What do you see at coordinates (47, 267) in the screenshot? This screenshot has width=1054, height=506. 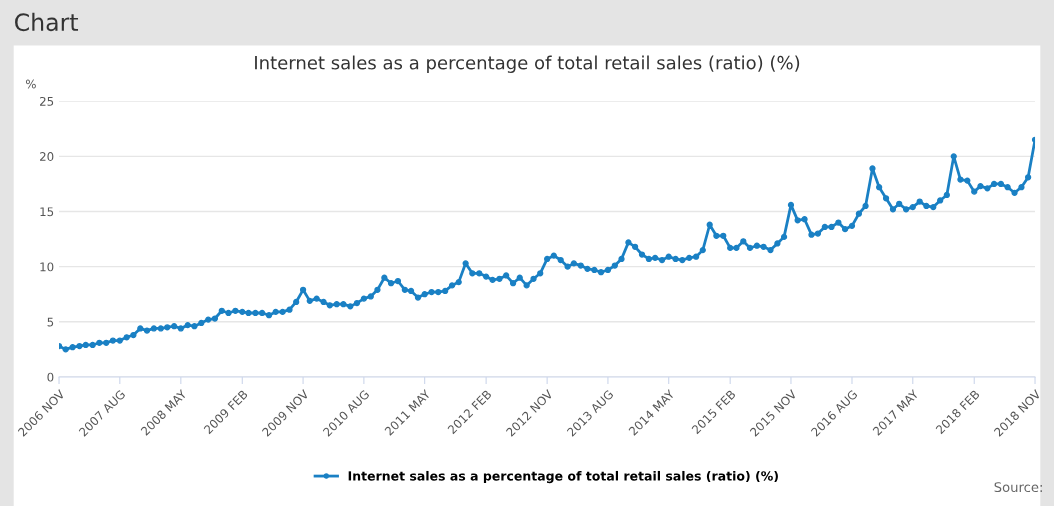 I see `y-tick-label: 10` at bounding box center [47, 267].